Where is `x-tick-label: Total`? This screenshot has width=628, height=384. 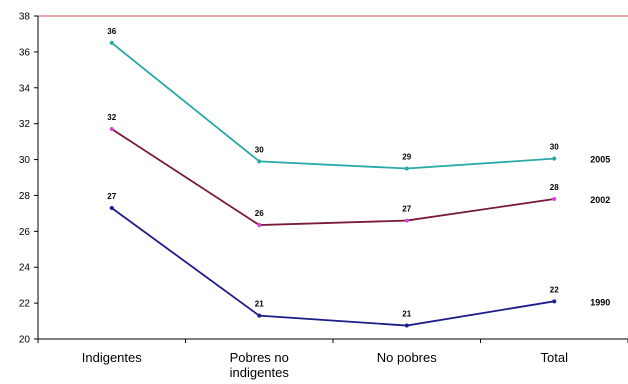
x-tick-label: Total is located at coordinates (555, 357).